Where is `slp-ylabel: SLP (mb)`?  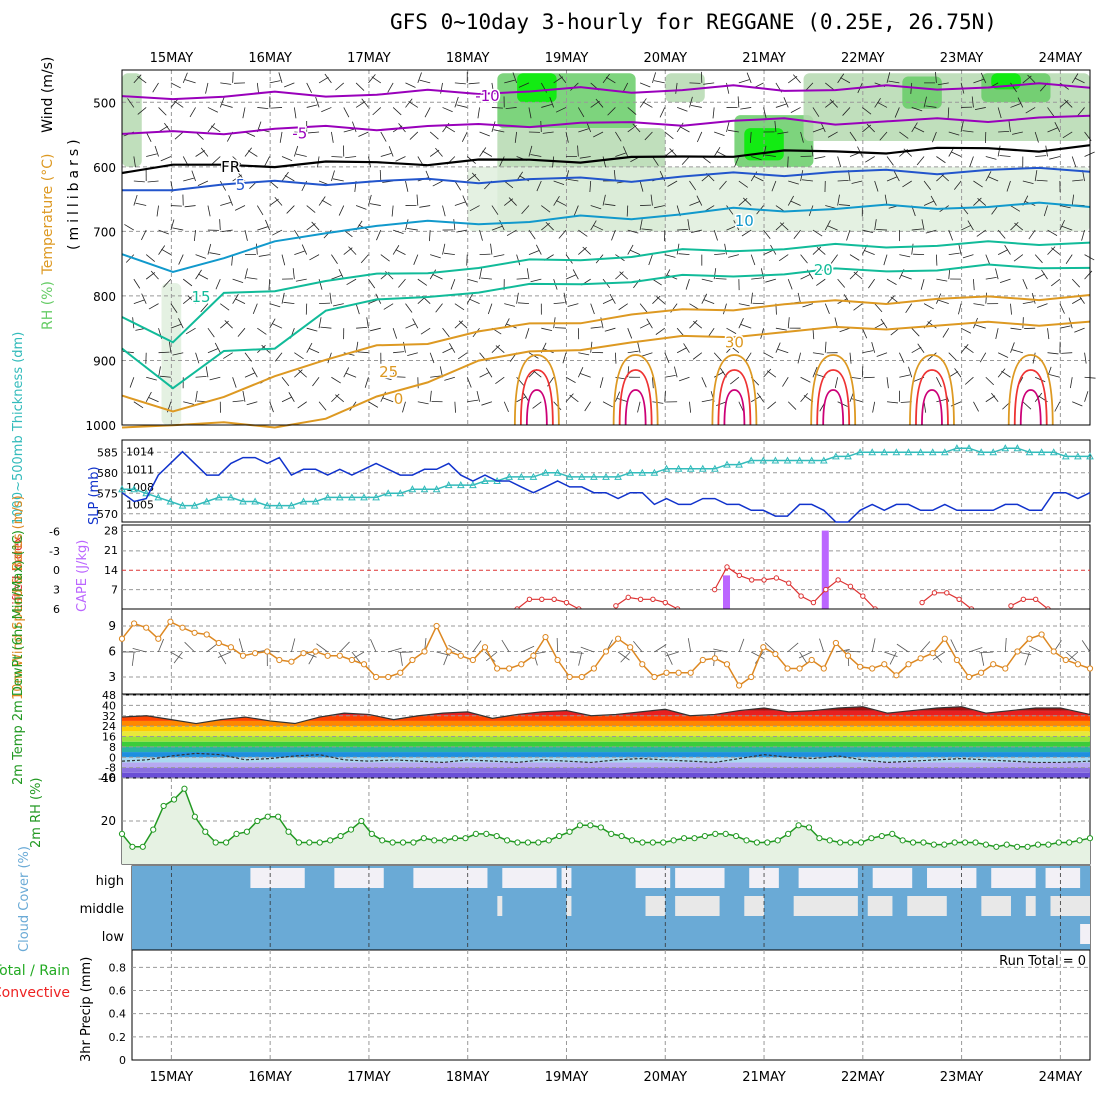 slp-ylabel: SLP (mb) is located at coordinates (94, 495).